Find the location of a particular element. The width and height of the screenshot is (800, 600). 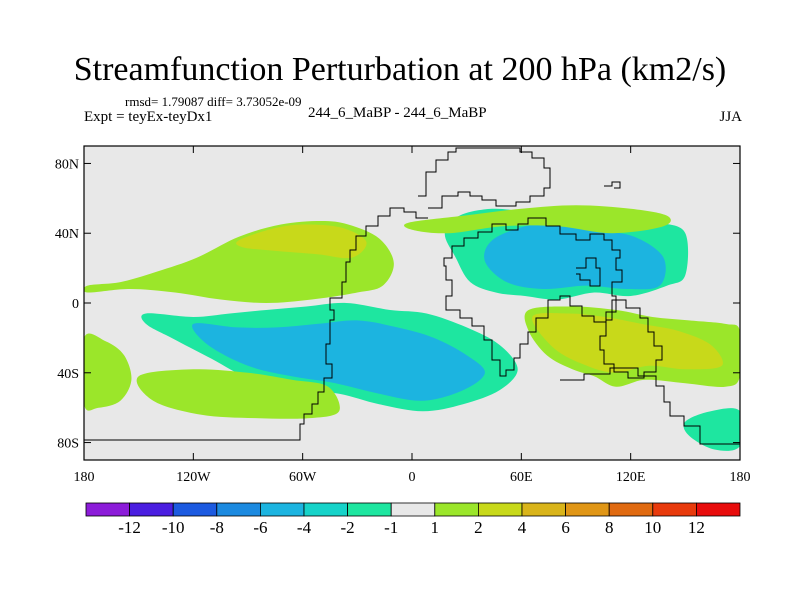

colorbar-label: -1 is located at coordinates (391, 527).